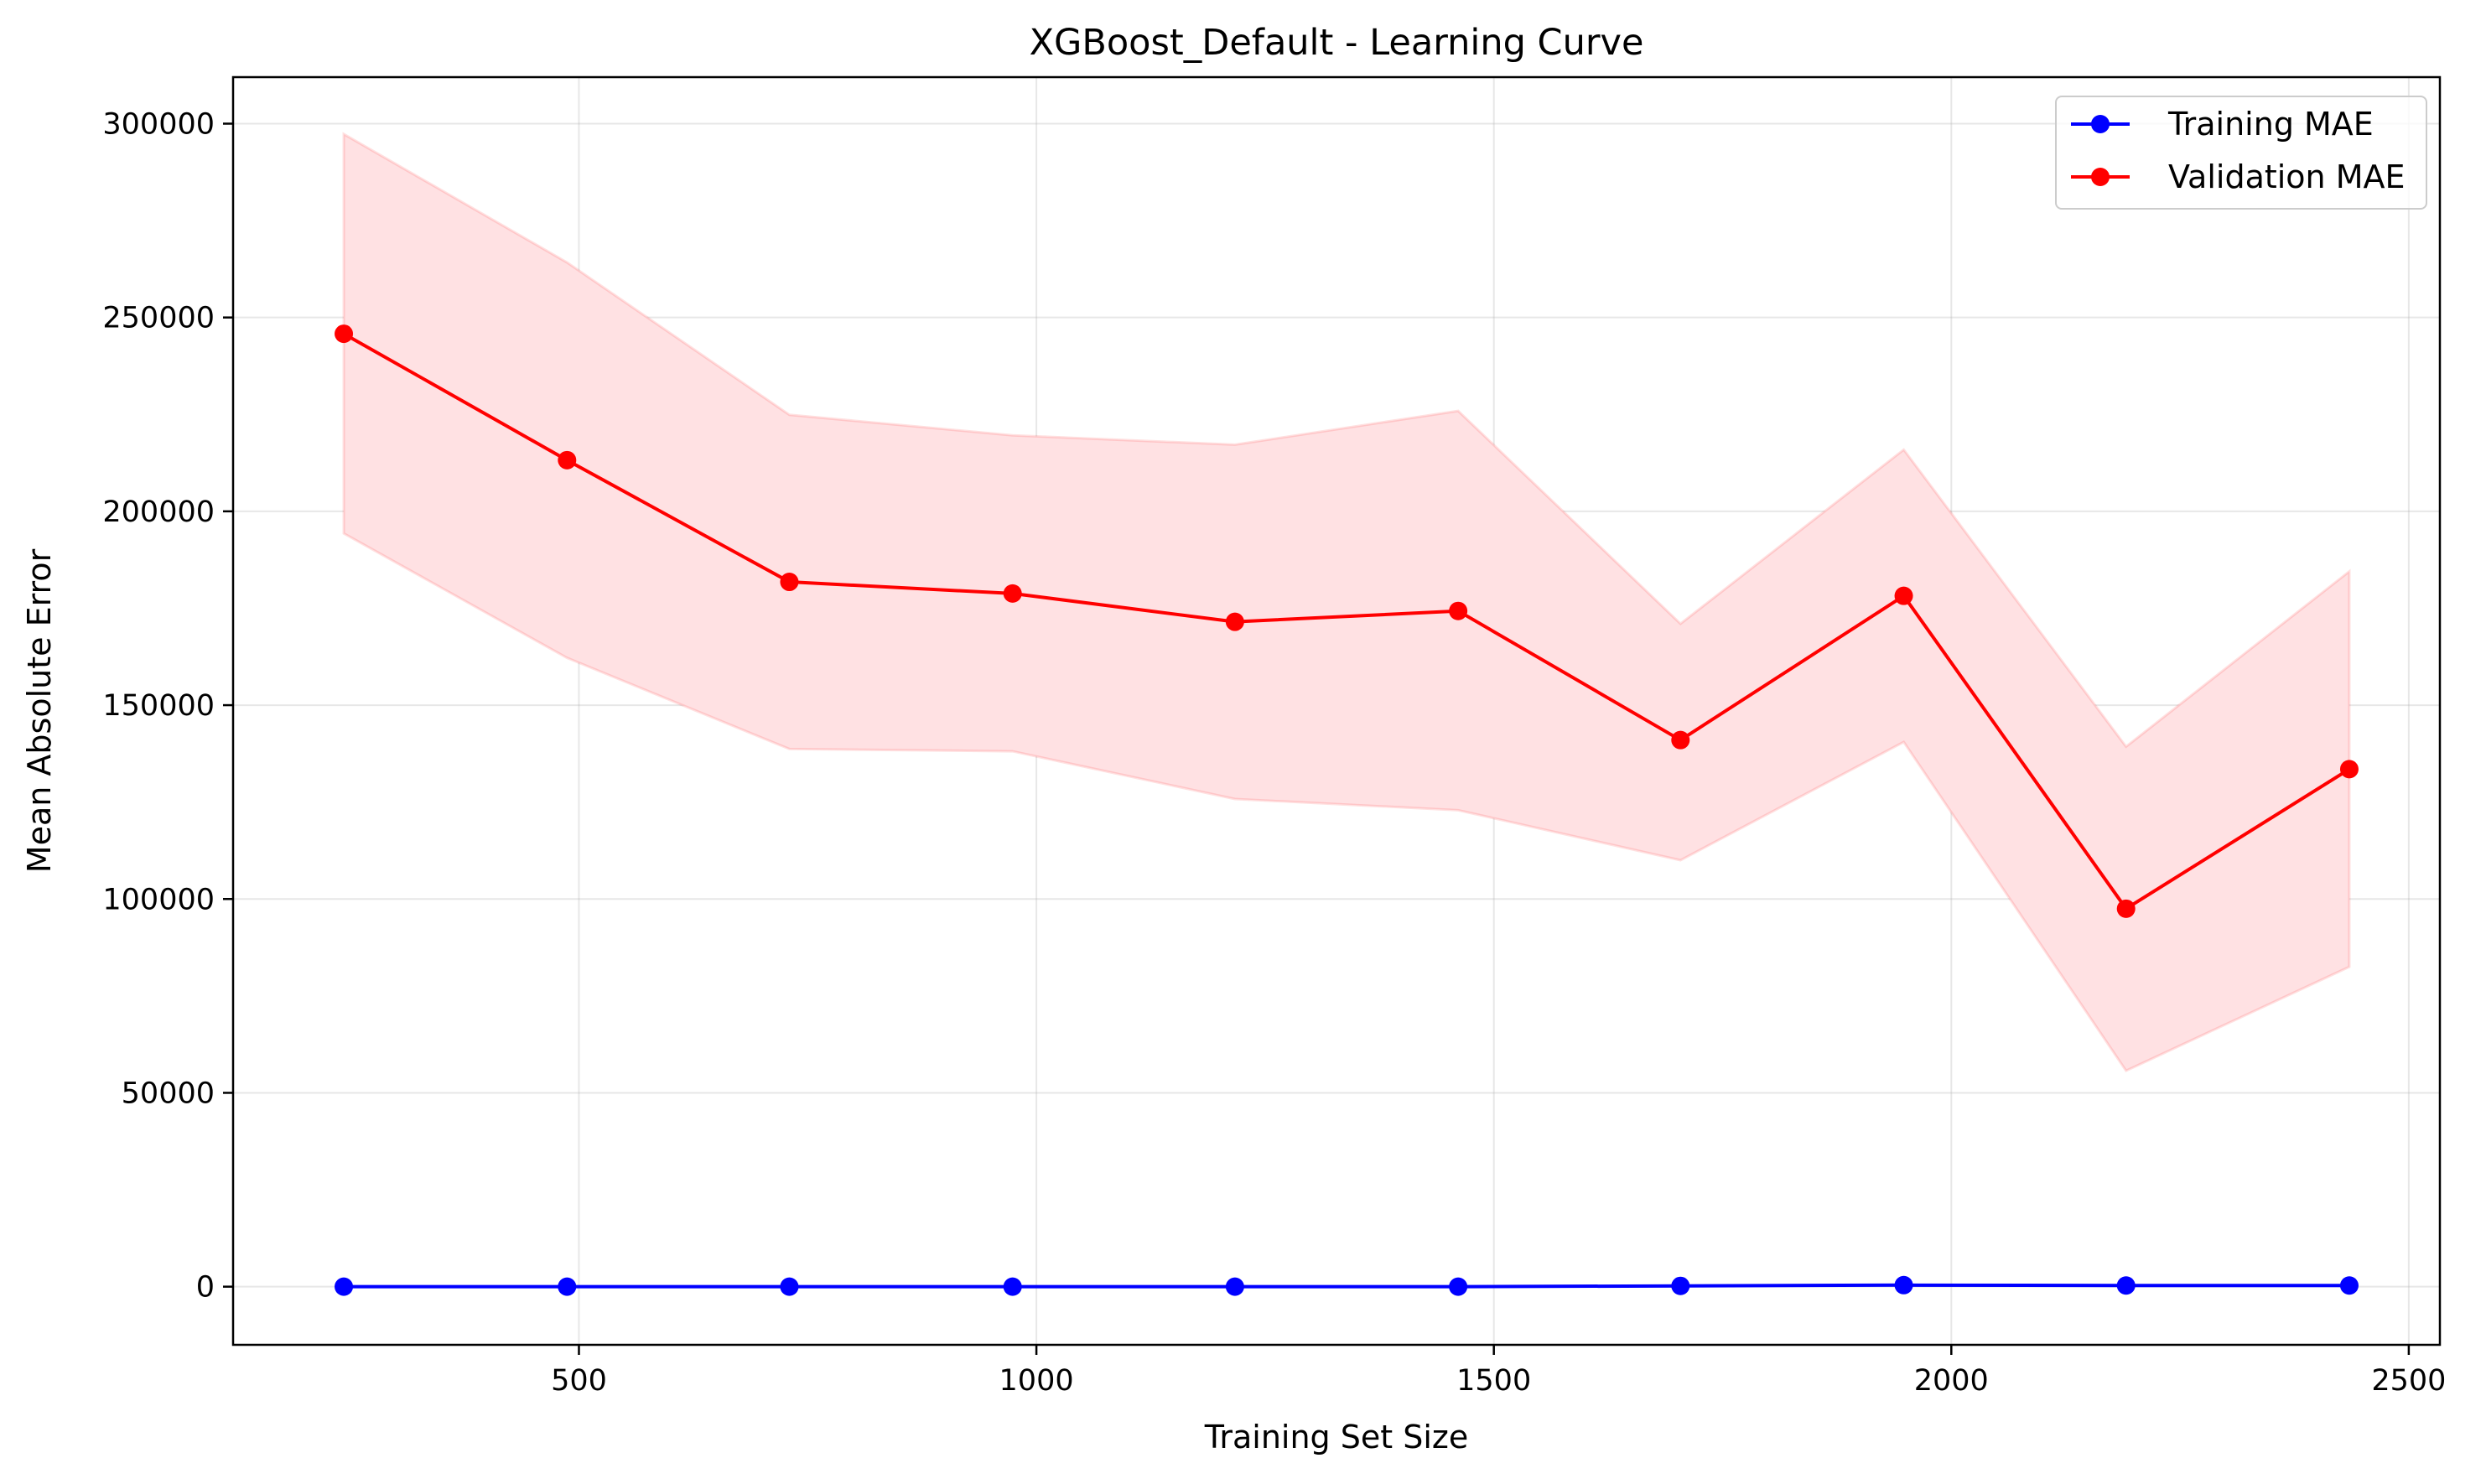 The image size is (2486, 1484). Describe the element at coordinates (579, 1381) in the screenshot. I see `x-tick-label: 500` at that location.